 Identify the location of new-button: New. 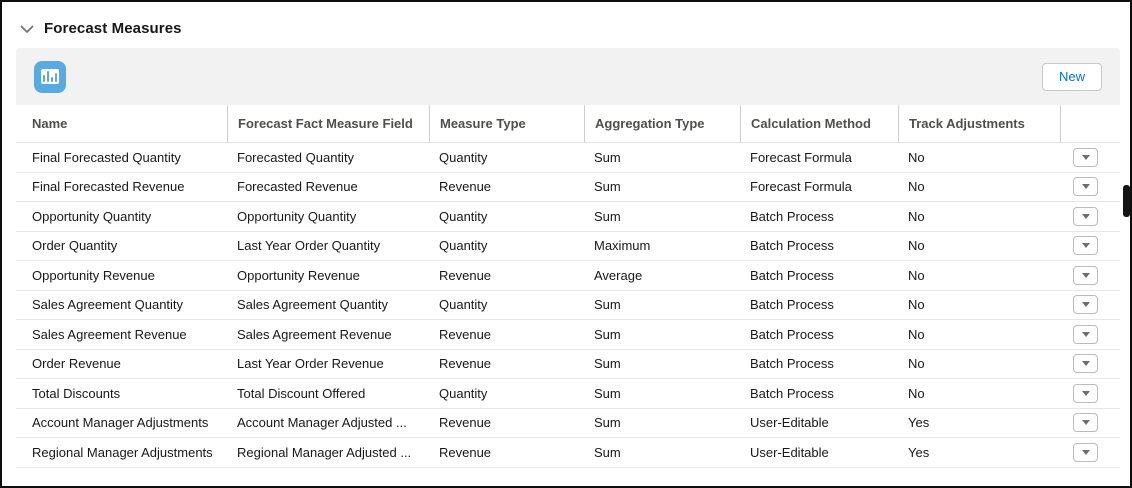
(1071, 76).